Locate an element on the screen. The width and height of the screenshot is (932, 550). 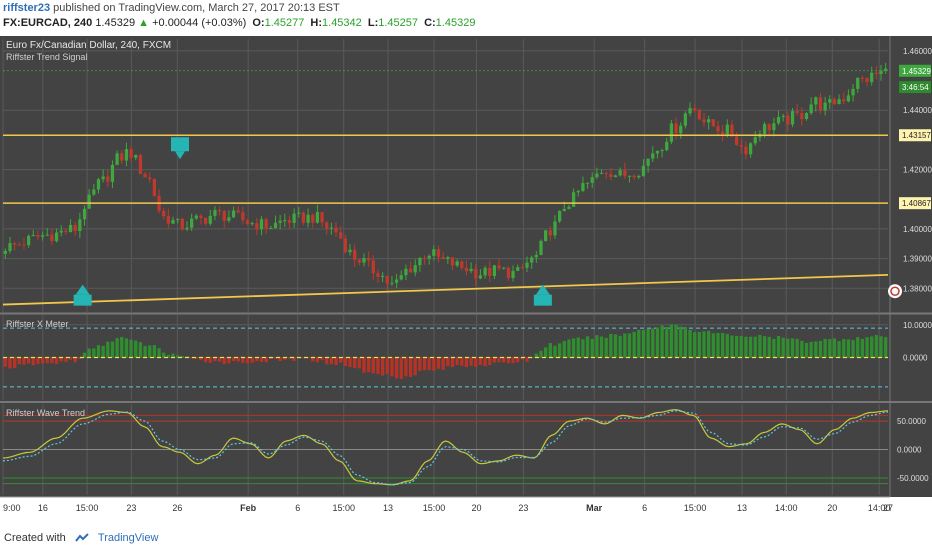
replay-icon is located at coordinates (895, 291).